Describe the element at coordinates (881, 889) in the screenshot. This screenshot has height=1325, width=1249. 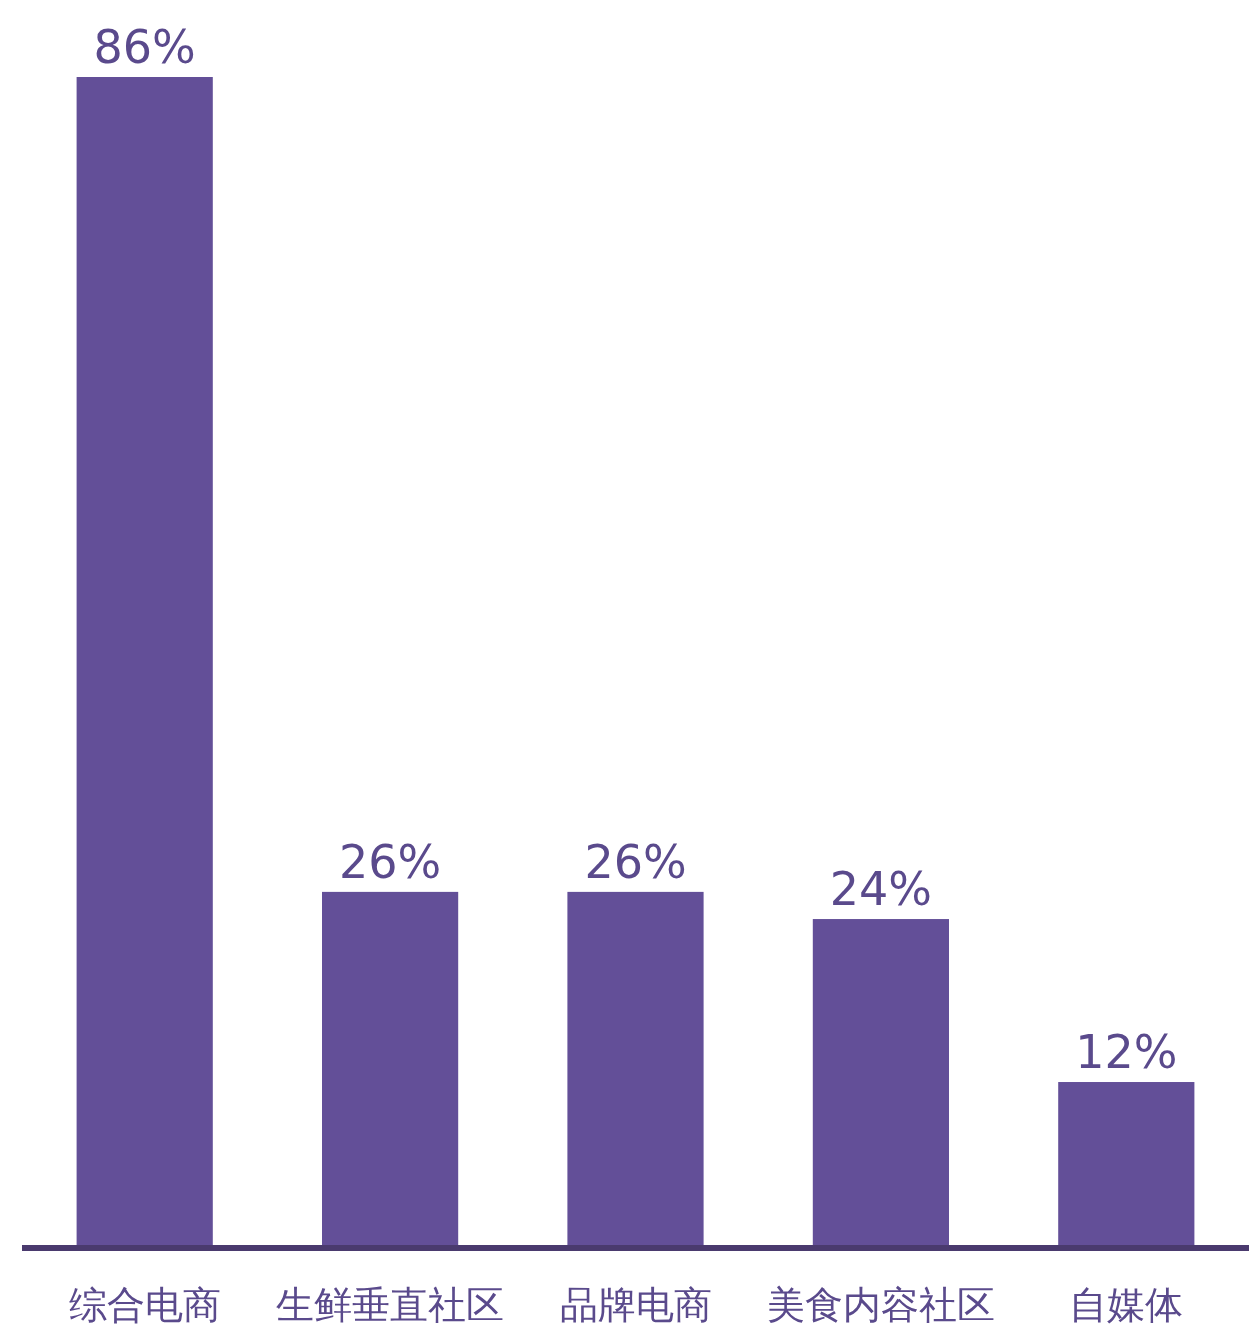
I see `data-label: 24%` at that location.